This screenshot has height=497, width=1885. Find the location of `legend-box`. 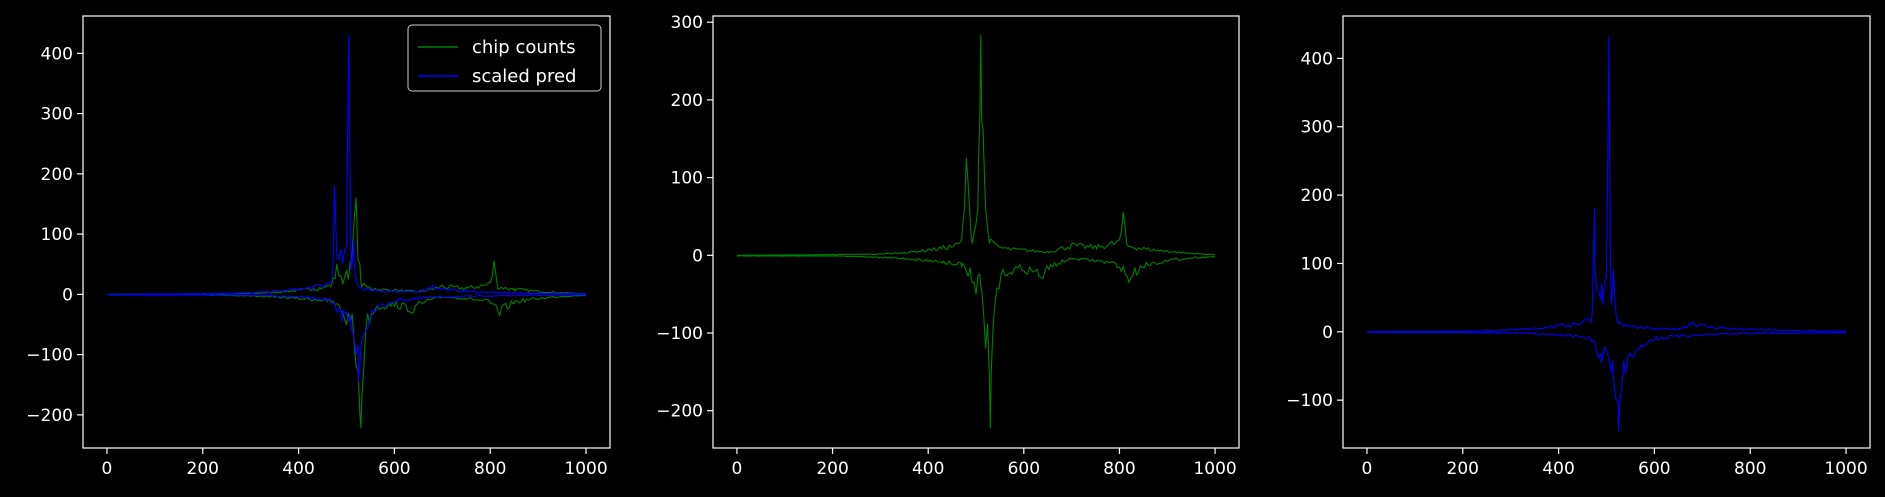

legend-box is located at coordinates (504, 58).